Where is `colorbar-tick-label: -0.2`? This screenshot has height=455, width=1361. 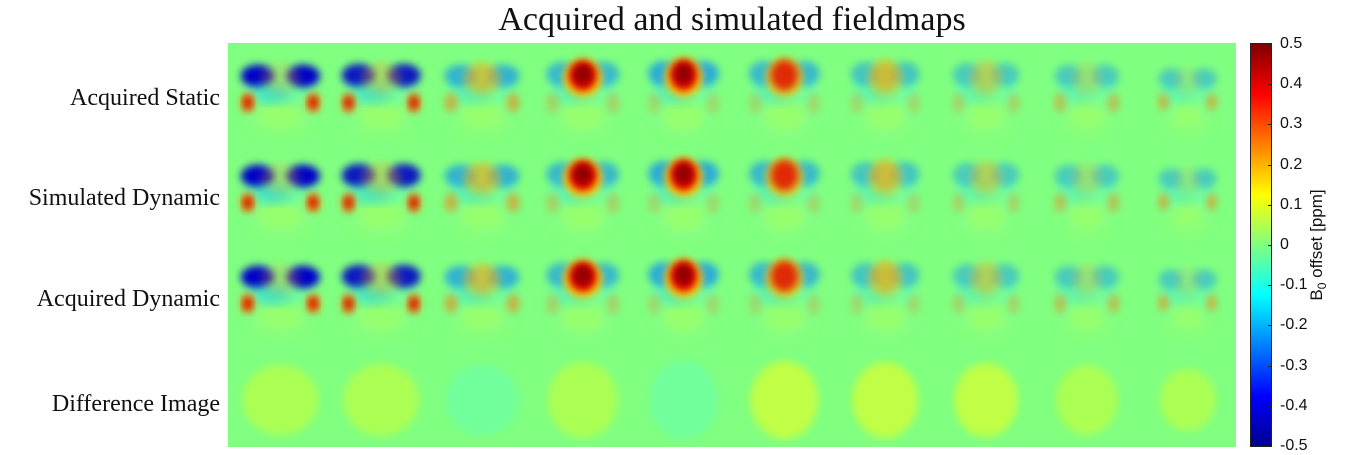 colorbar-tick-label: -0.2 is located at coordinates (1294, 325).